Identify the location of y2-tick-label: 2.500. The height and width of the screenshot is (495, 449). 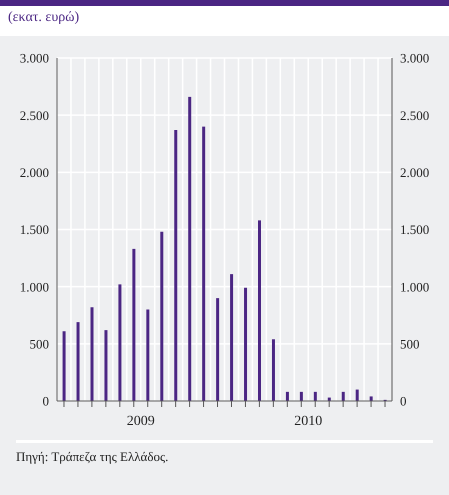
(415, 115).